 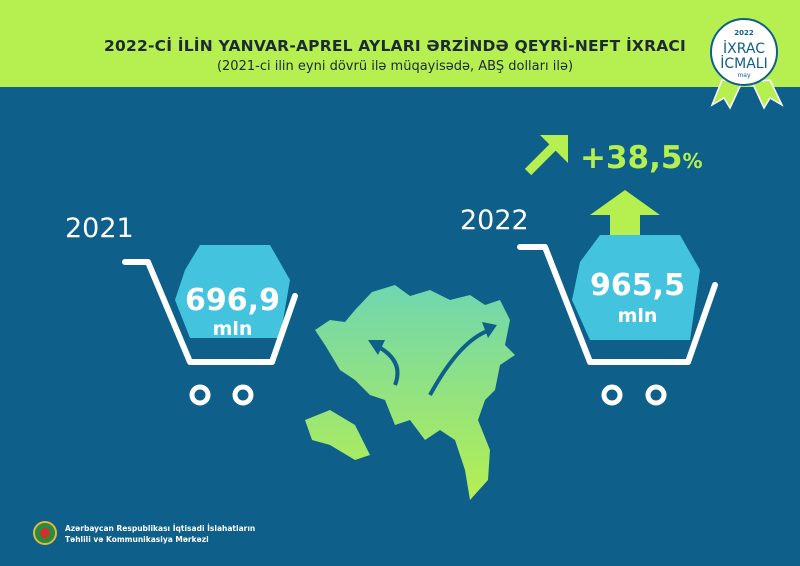 I want to click on badge-ribbons, so click(x=747, y=94).